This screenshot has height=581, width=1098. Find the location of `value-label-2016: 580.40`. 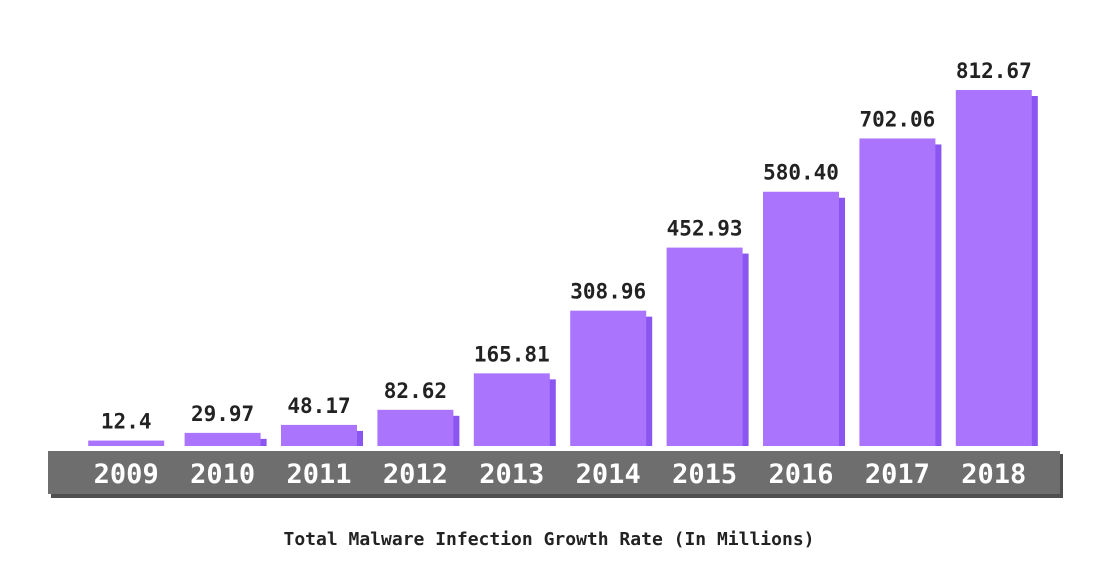

value-label-2016: 580.40 is located at coordinates (801, 173).